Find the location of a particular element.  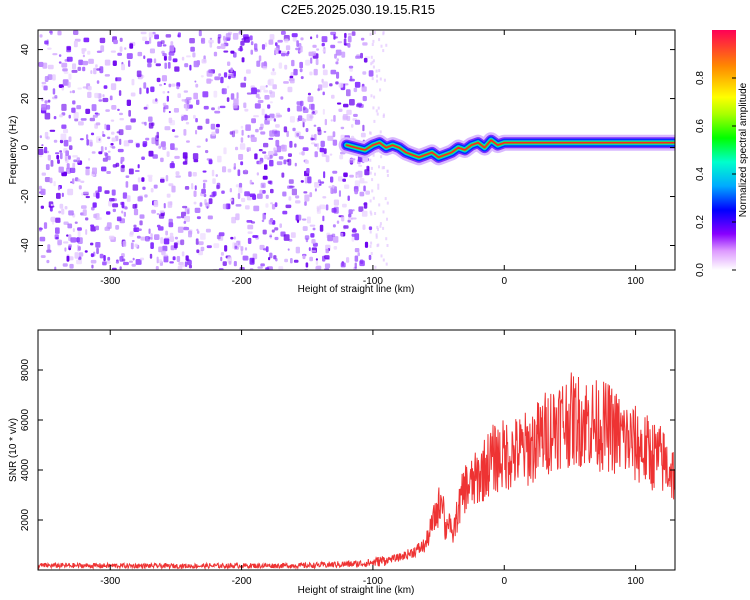

colorbar-gradient is located at coordinates (724, 150).